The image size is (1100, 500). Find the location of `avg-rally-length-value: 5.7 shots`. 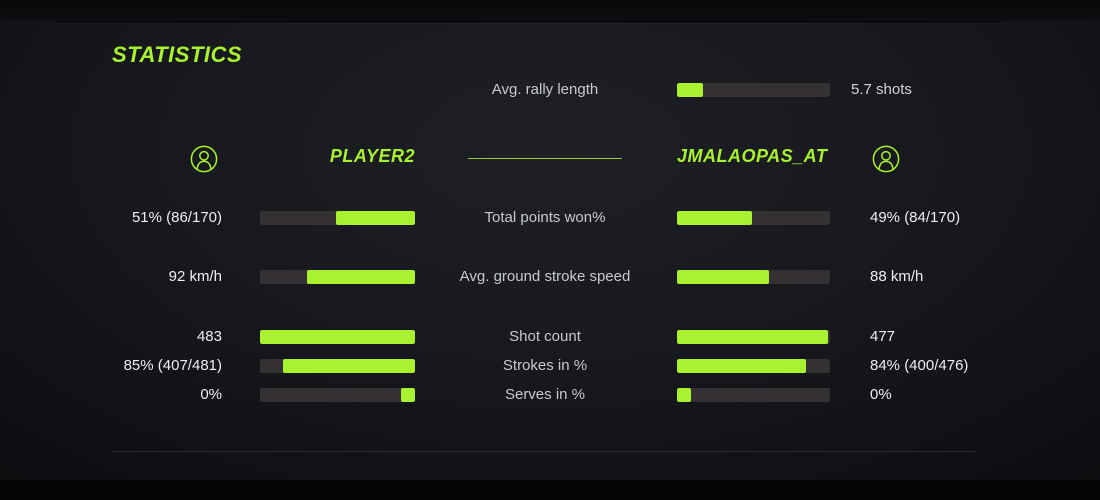

avg-rally-length-value: 5.7 shots is located at coordinates (881, 89).